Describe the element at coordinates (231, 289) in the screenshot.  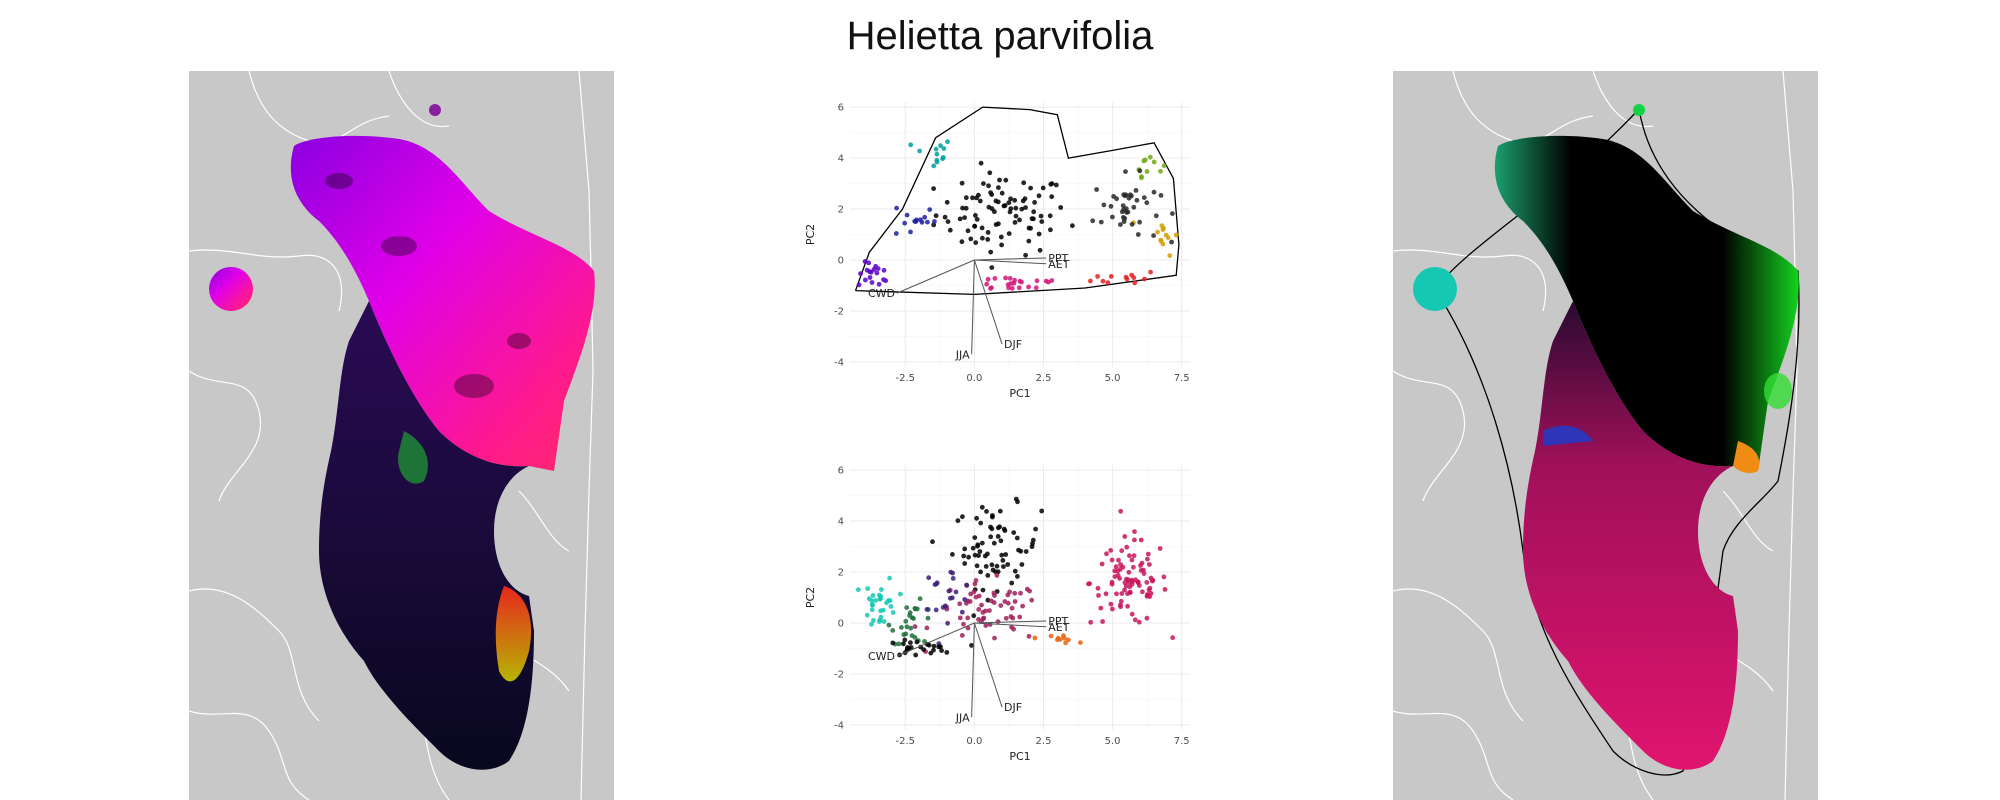
I see `isolated-population` at that location.